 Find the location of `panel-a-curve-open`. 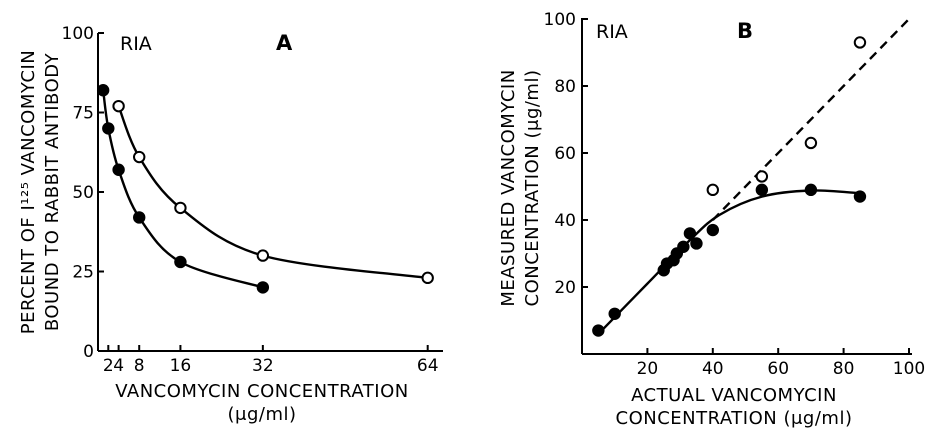

panel-a-curve-open is located at coordinates (272, 192).